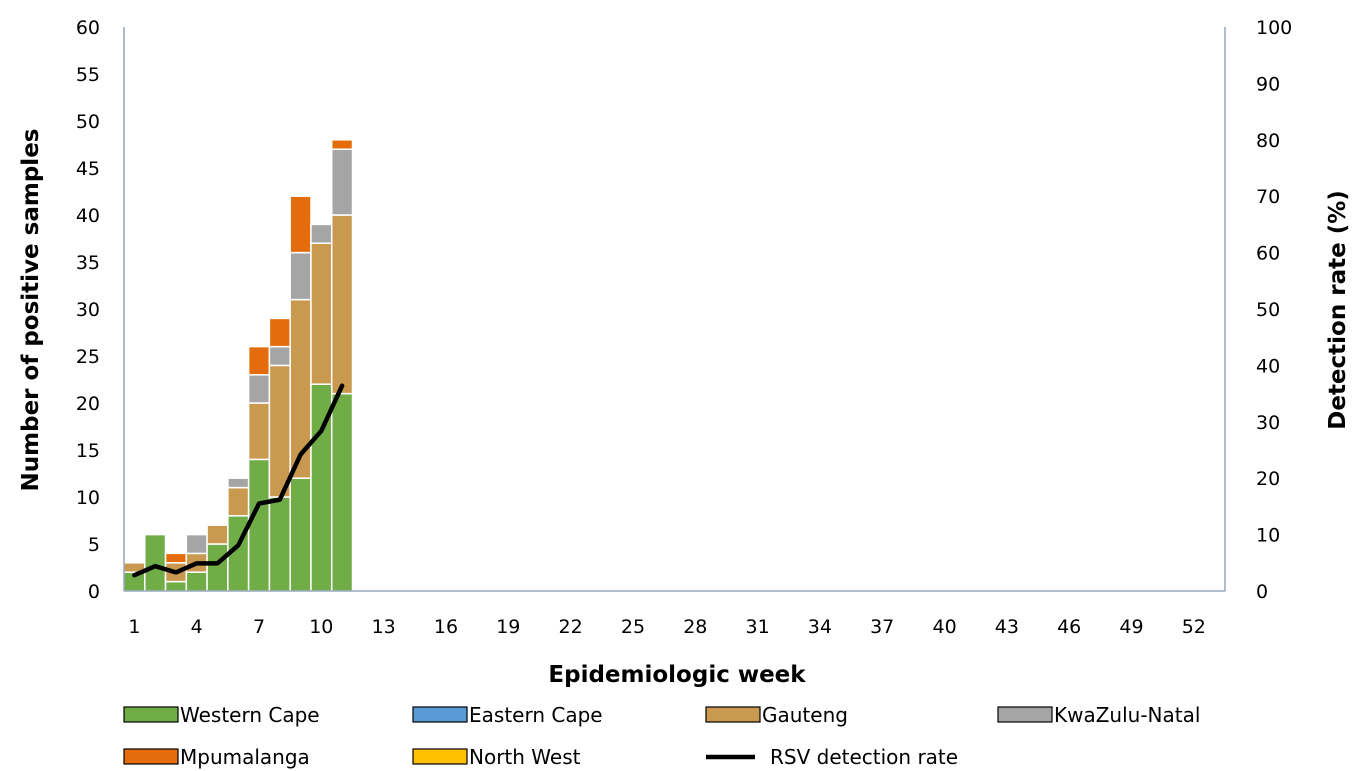  What do you see at coordinates (1268, 84) in the screenshot?
I see `y2-tick-label: 90` at bounding box center [1268, 84].